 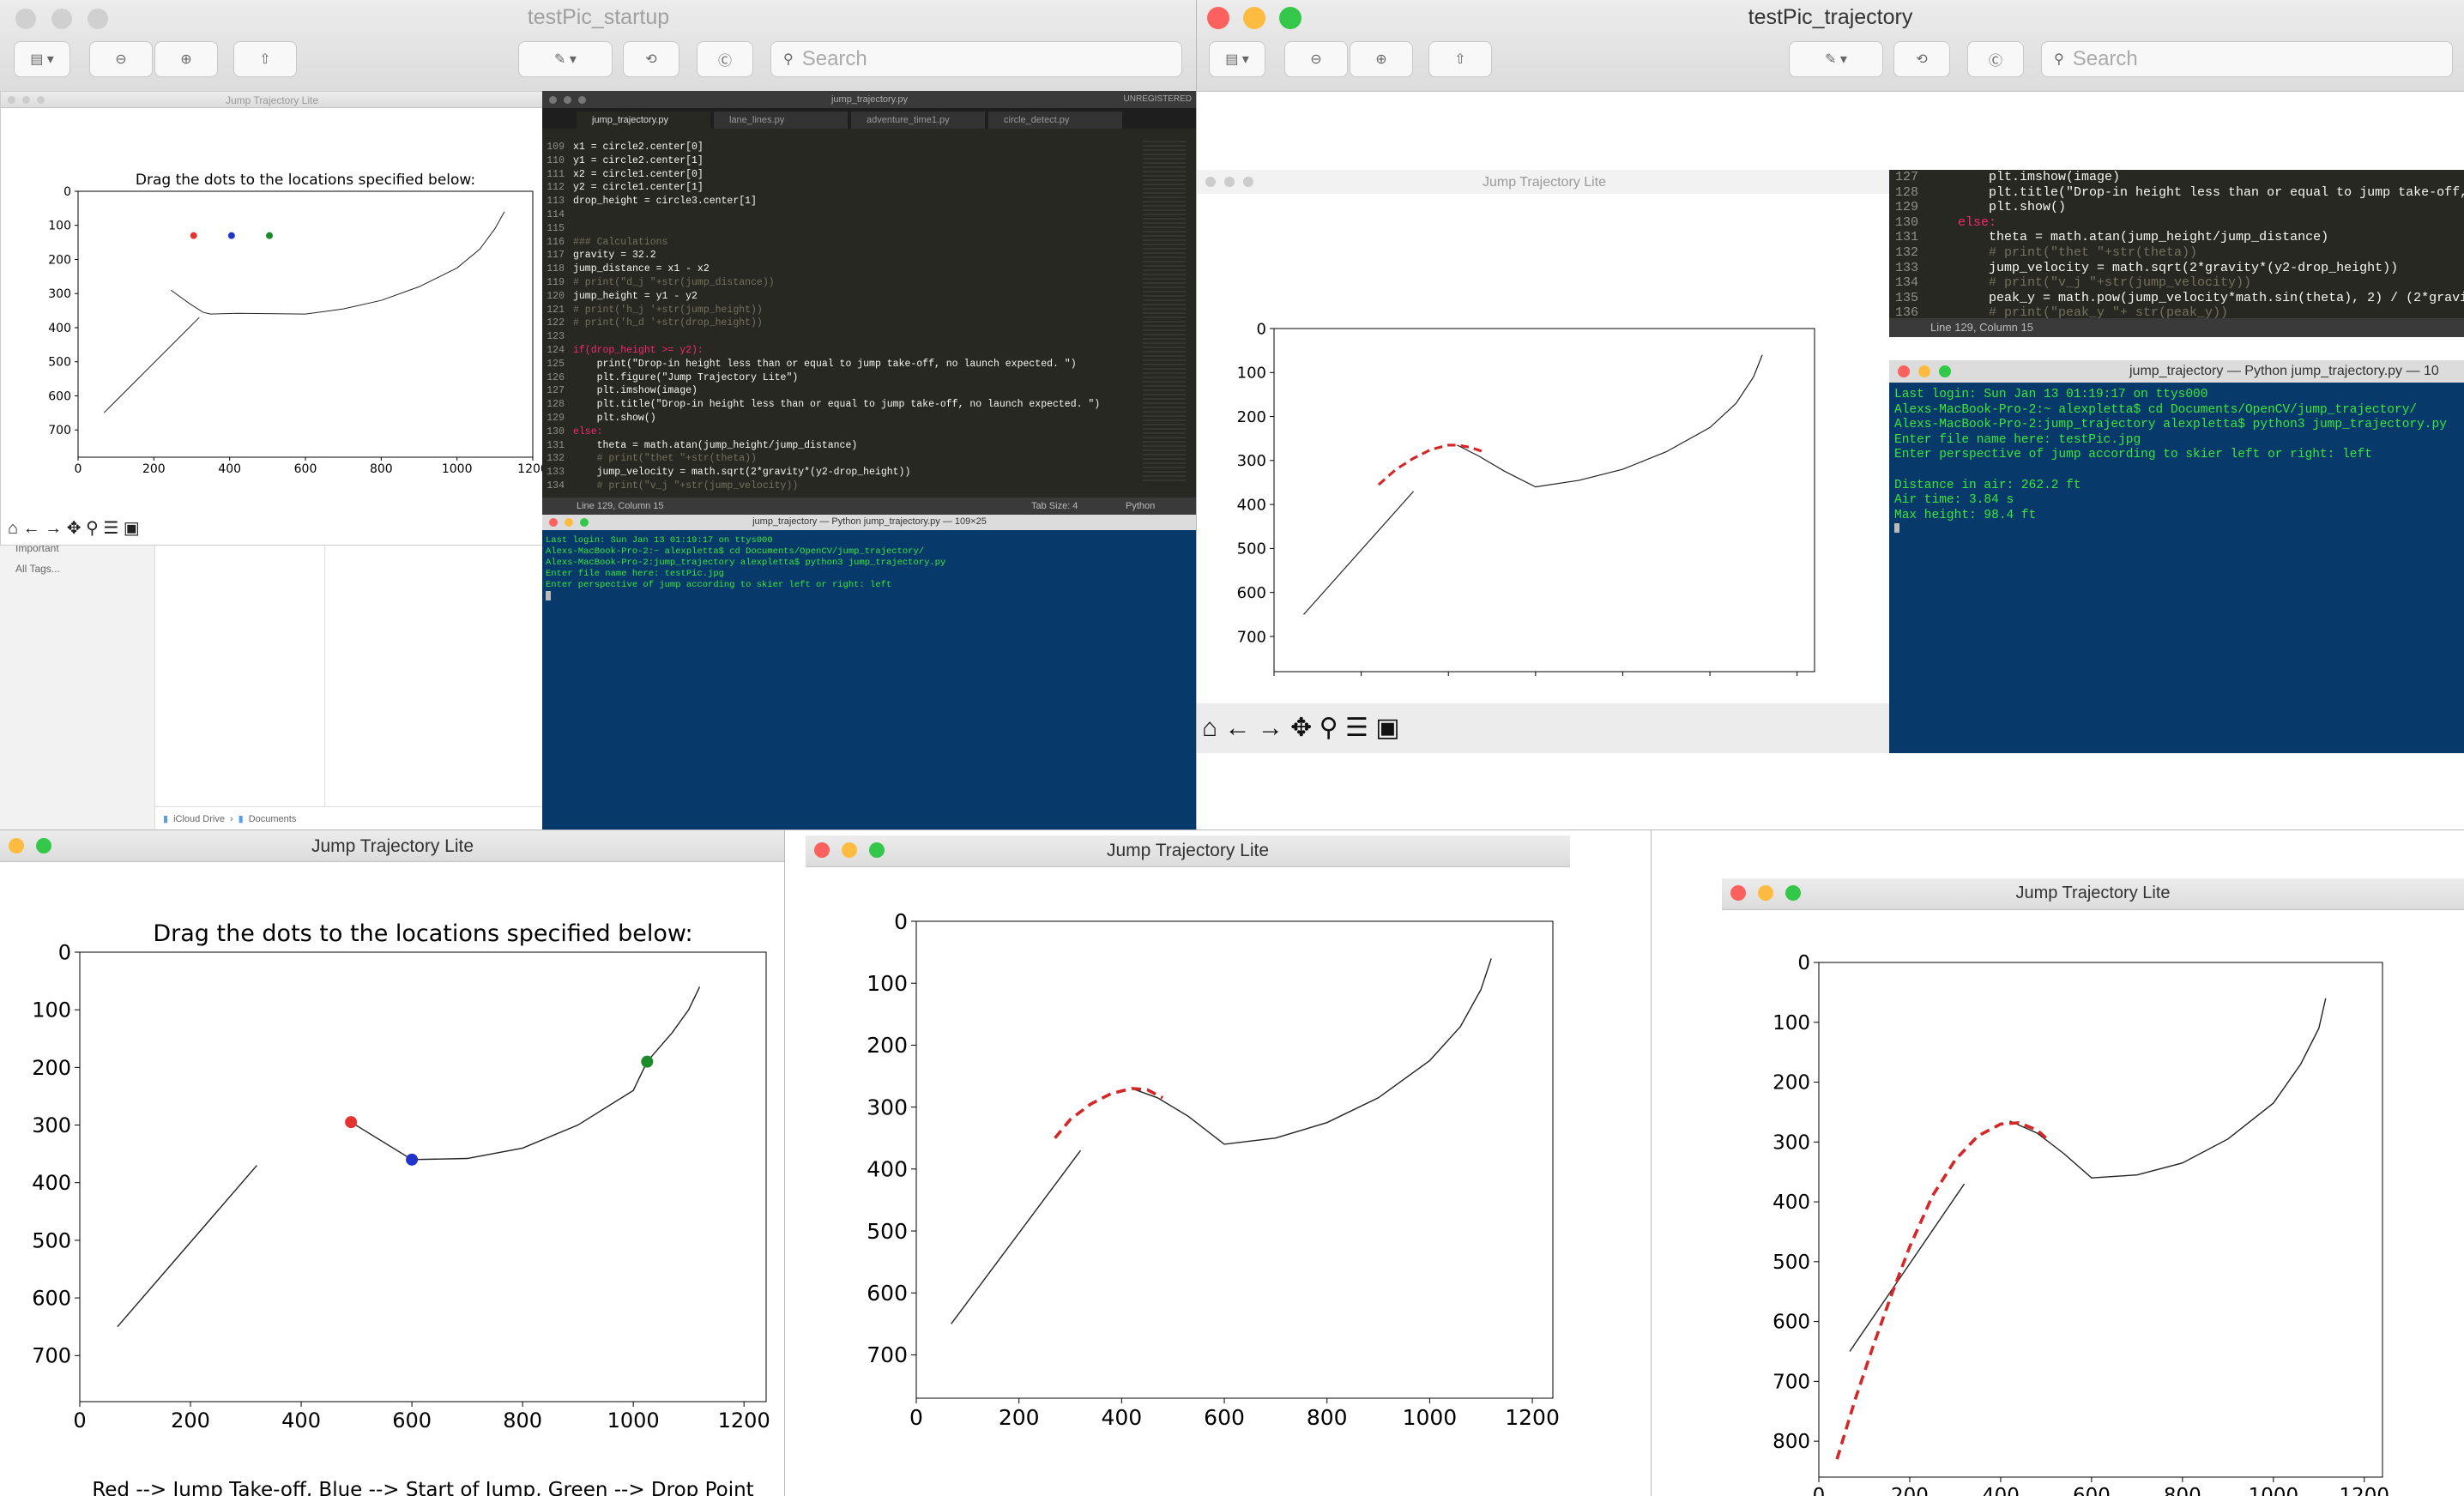 I want to click on tab-lane-lines: lane_lines.py, so click(x=781, y=120).